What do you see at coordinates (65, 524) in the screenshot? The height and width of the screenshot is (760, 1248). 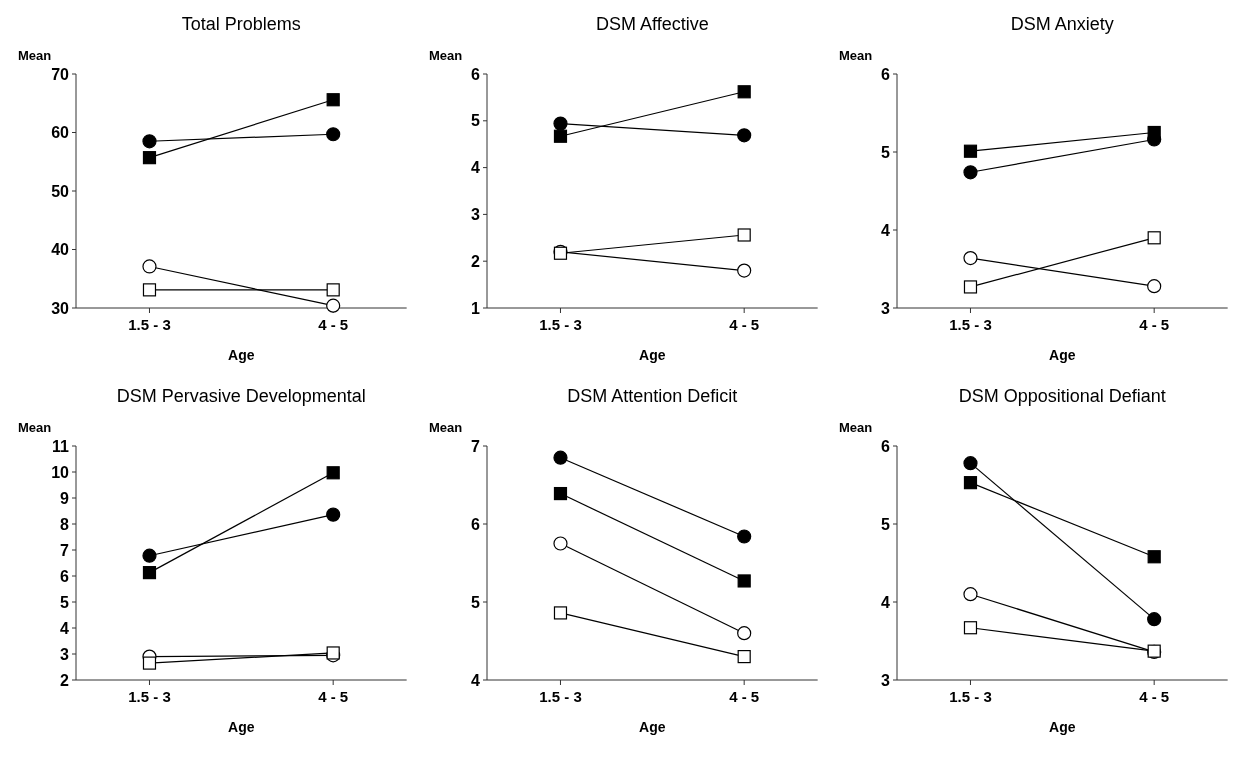 I see `y-tick-label: 8` at bounding box center [65, 524].